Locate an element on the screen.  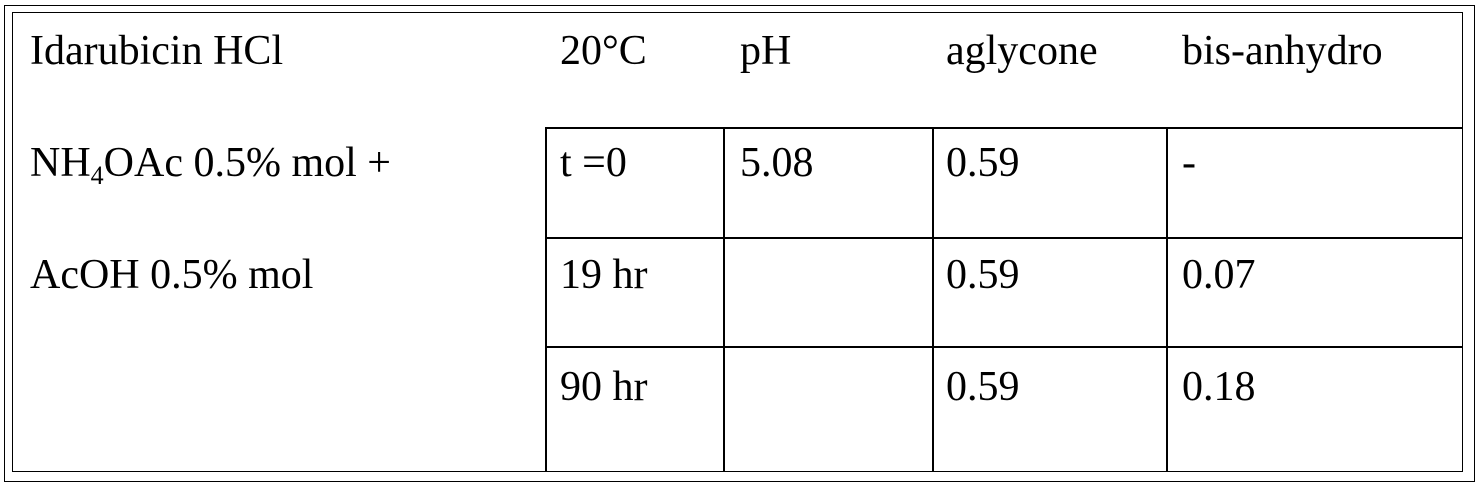
column-header-ph: pH is located at coordinates (766, 51).